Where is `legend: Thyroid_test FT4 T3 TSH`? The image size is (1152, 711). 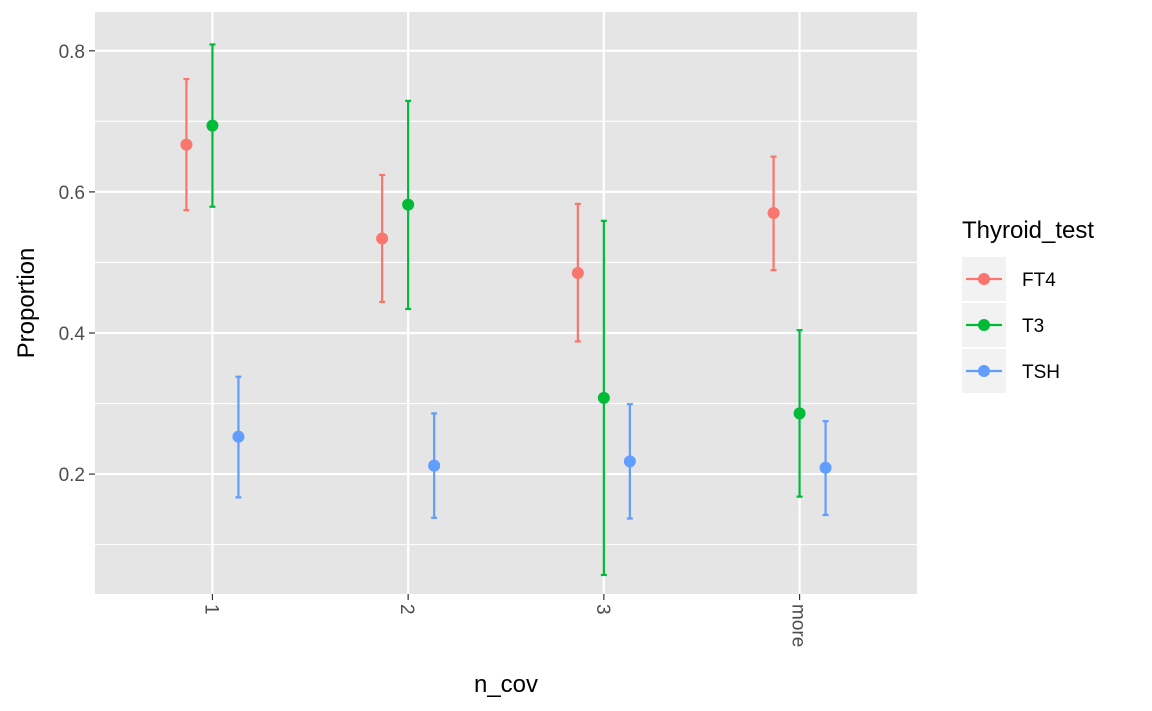
legend: Thyroid_test FT4 T3 TSH is located at coordinates (1028, 305).